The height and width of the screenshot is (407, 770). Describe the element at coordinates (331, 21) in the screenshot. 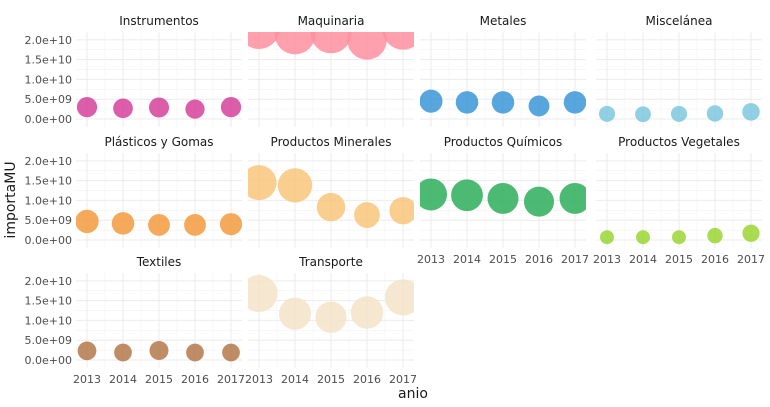

I see `facet-title: Maquinaria` at that location.